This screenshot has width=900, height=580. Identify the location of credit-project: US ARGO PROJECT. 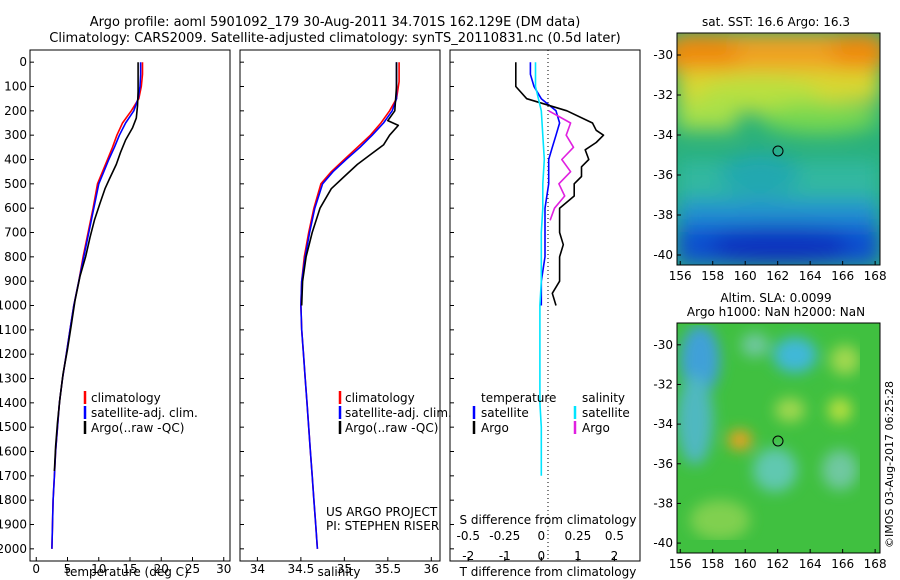
(382, 512).